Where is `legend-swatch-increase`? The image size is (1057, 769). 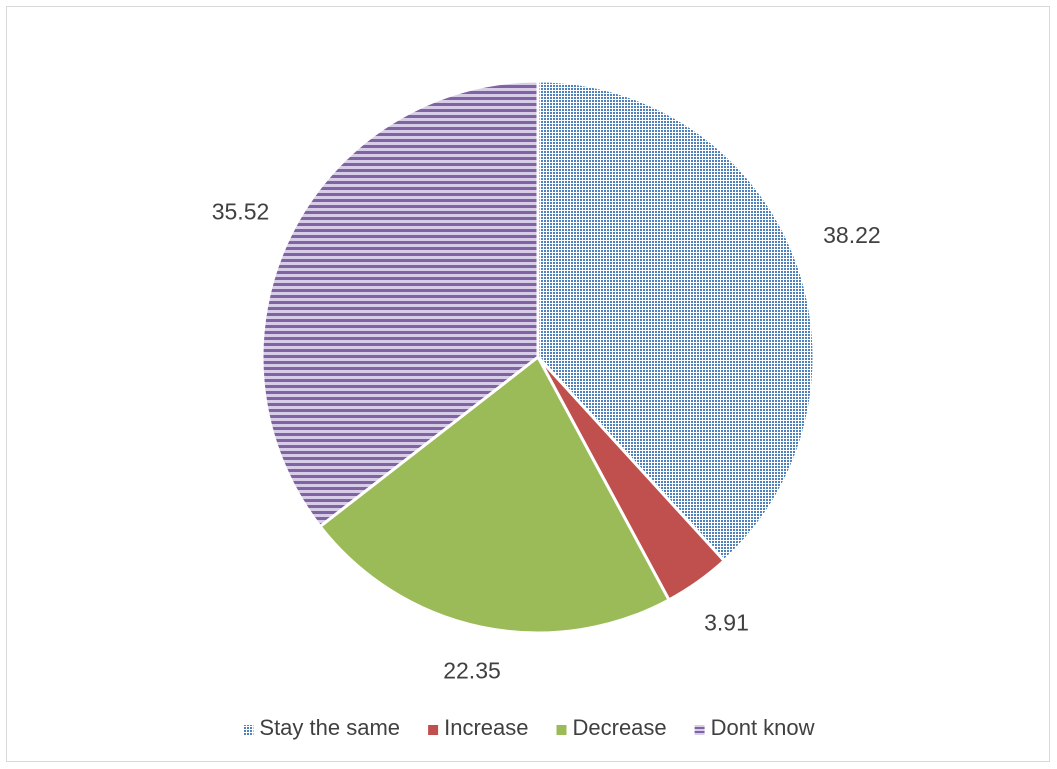
legend-swatch-increase is located at coordinates (433, 730).